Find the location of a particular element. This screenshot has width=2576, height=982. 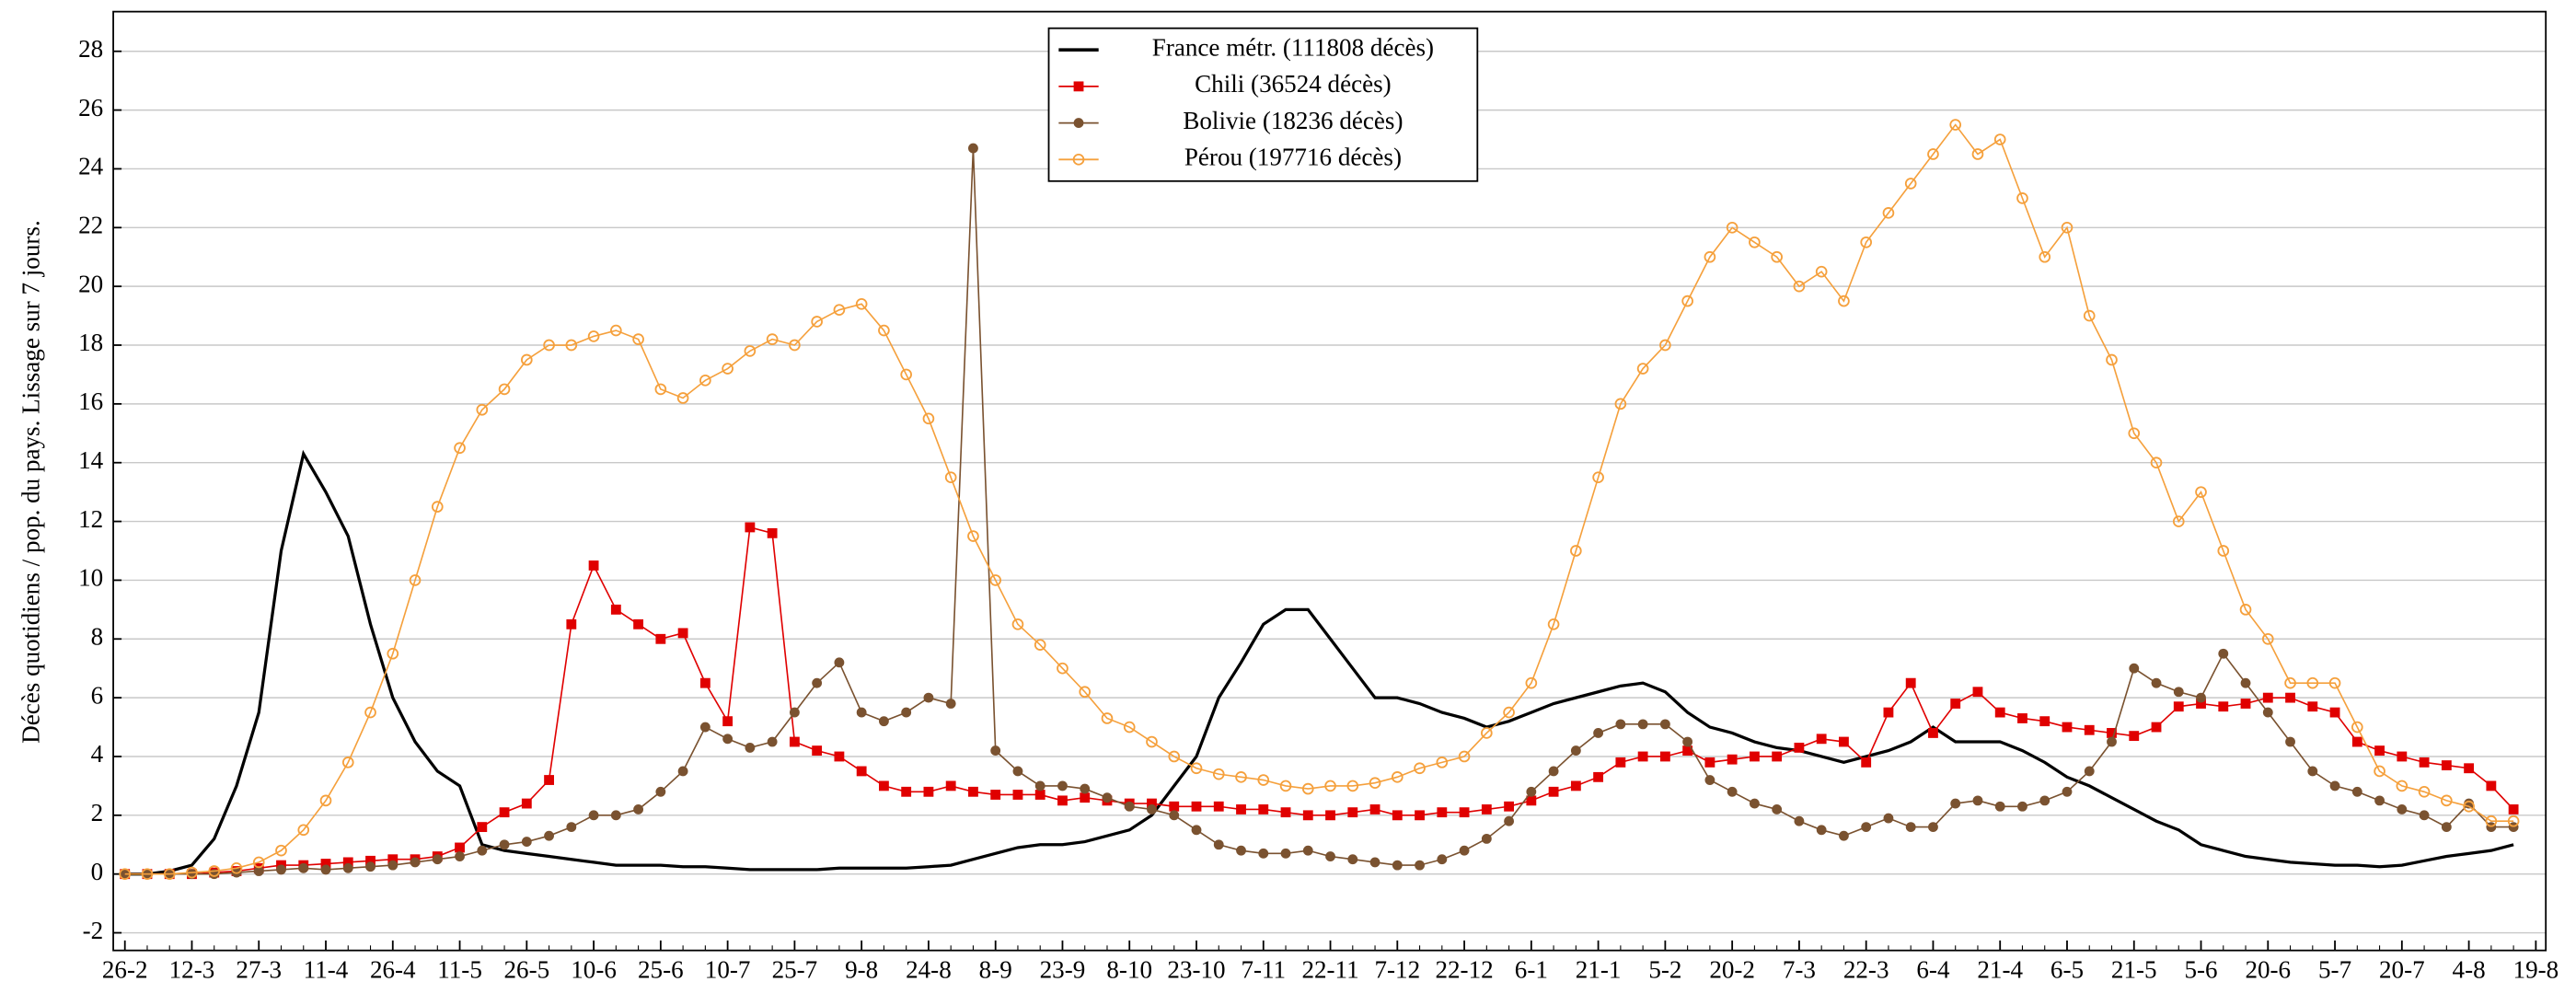

x-tick-label: 7-11 is located at coordinates (1263, 969).